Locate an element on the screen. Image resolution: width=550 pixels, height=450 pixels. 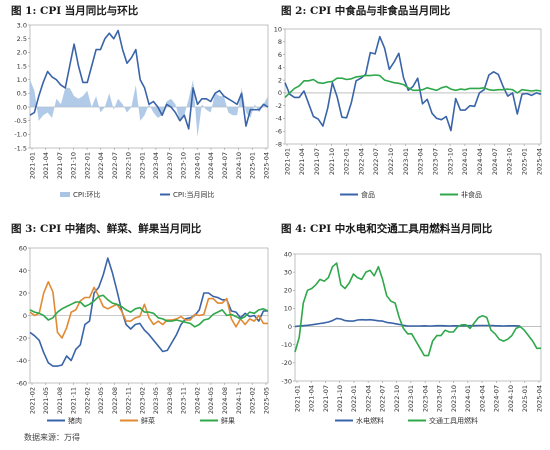
x-tick-label: 2021-11 is located at coordinates (74, 400).